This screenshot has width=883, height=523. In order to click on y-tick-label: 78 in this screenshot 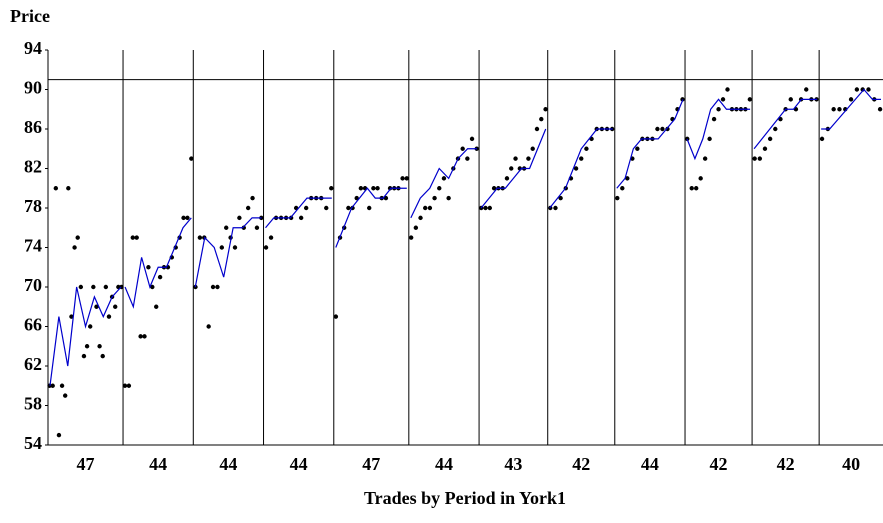, I will do `click(33, 206)`.